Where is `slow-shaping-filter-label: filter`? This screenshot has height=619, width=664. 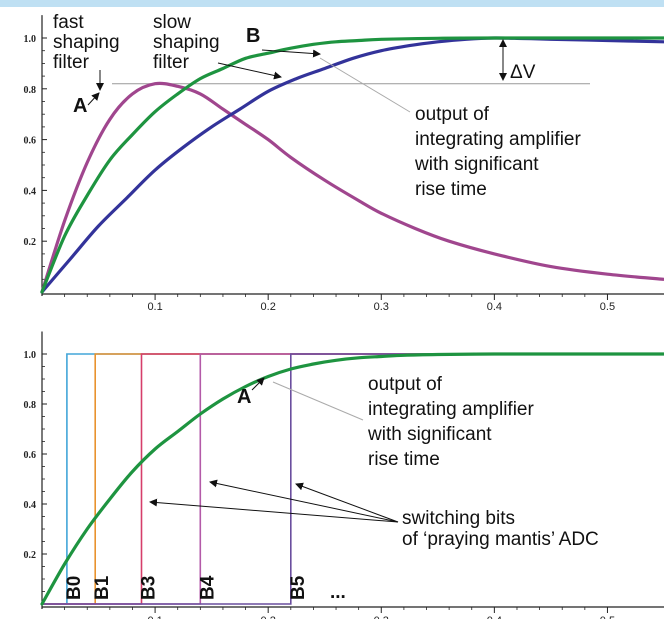
slow-shaping-filter-label: filter is located at coordinates (171, 62).